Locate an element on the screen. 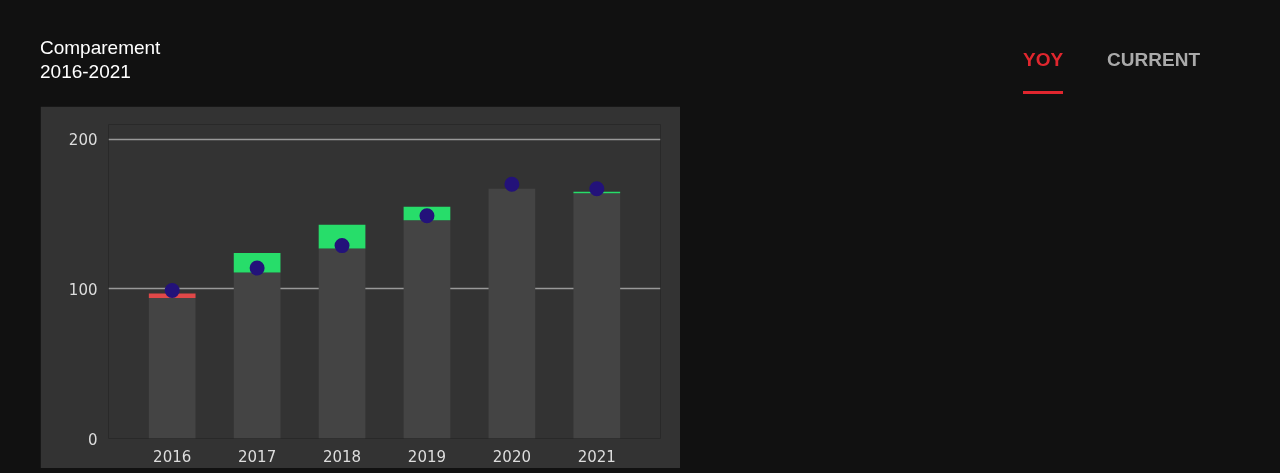 The height and width of the screenshot is (473, 1280). y-tick-label: 200 is located at coordinates (83, 140).